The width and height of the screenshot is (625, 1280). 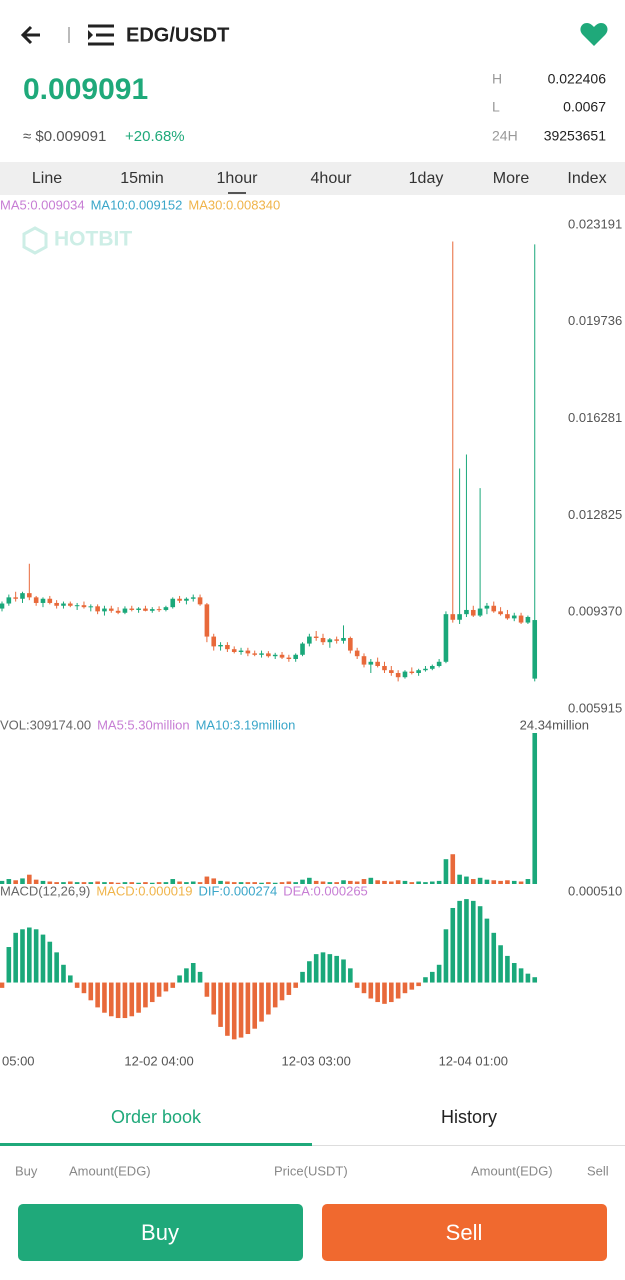 I want to click on interval-tab: 1hour, so click(x=238, y=178).